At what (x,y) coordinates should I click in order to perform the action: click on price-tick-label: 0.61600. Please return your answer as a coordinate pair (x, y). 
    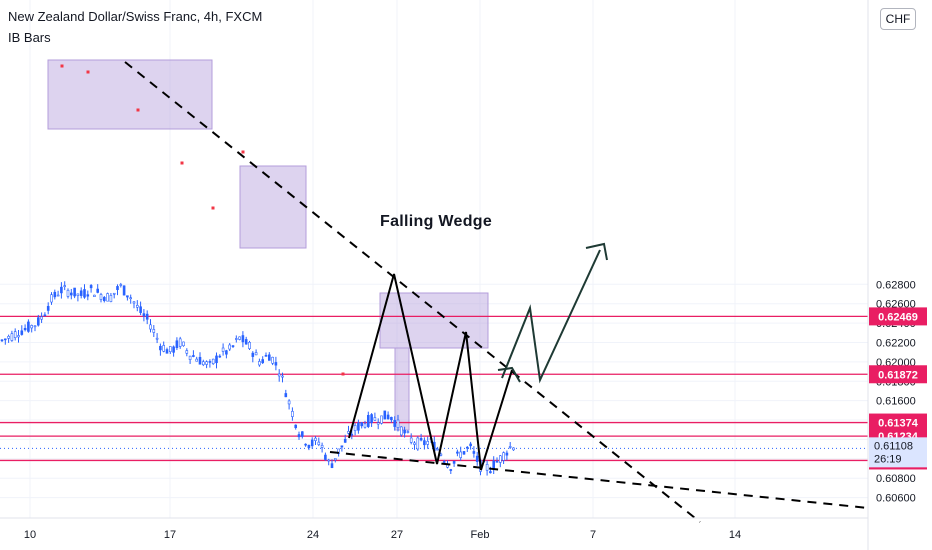
    Looking at the image, I should click on (896, 402).